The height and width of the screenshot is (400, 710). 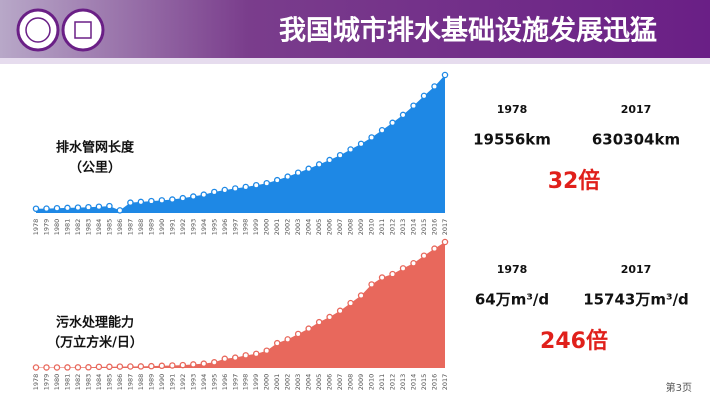 What do you see at coordinates (288, 227) in the screenshot?
I see `x-tick-label: 2002` at bounding box center [288, 227].